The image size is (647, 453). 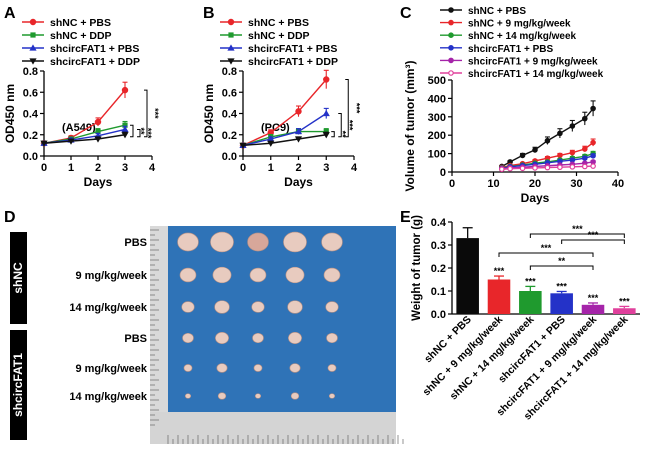 I want to click on legend-label: shNC + 9 mg/kg/week, so click(x=519, y=24).